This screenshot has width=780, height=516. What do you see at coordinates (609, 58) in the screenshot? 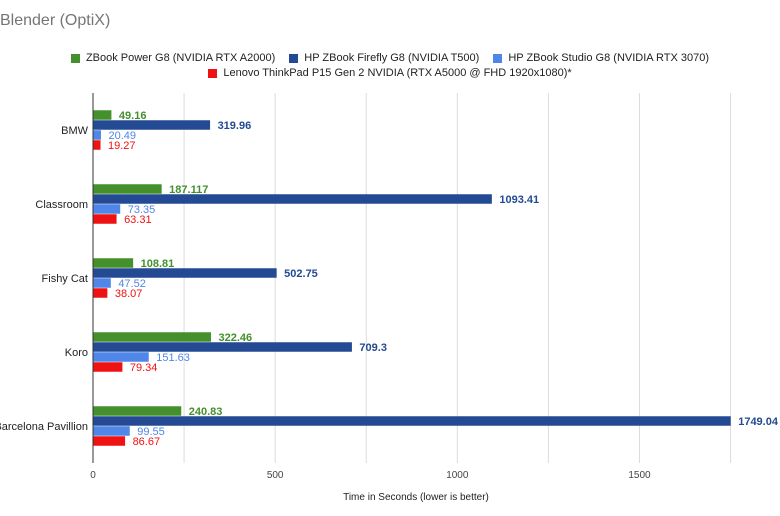
I see `legend-label: HP ZBook Studio G8 (NVIDIA RTX 3070)` at bounding box center [609, 58].